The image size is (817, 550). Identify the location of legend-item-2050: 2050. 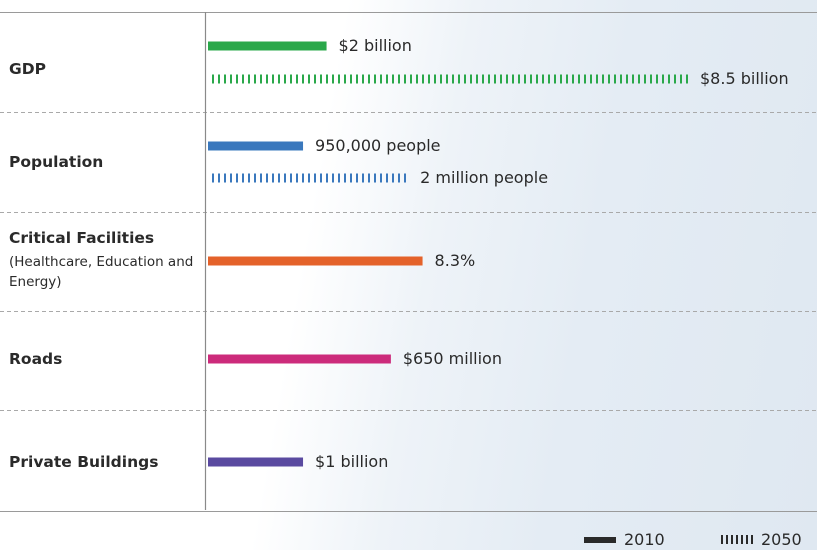
(761, 539).